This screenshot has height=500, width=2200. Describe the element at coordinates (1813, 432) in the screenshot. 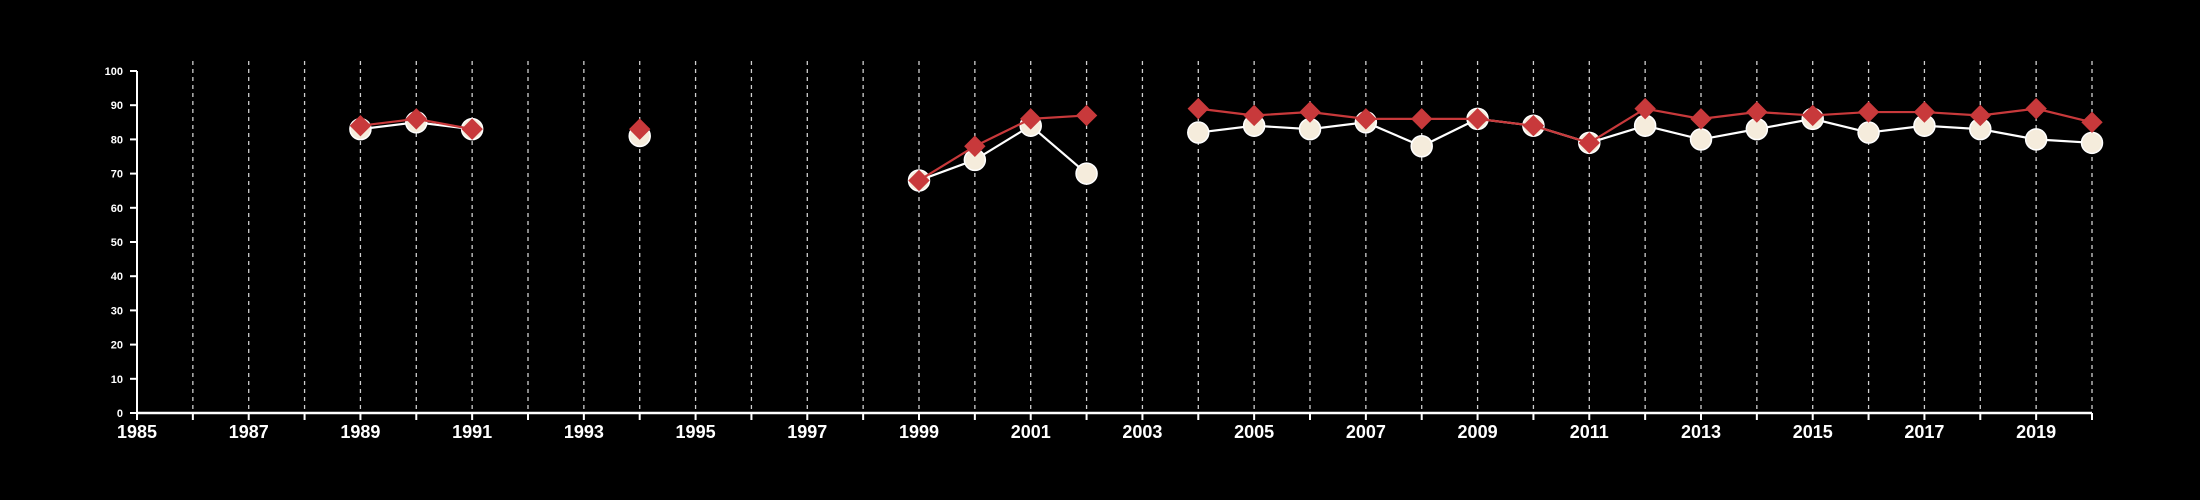

I see `x-tick-label: 2015` at that location.